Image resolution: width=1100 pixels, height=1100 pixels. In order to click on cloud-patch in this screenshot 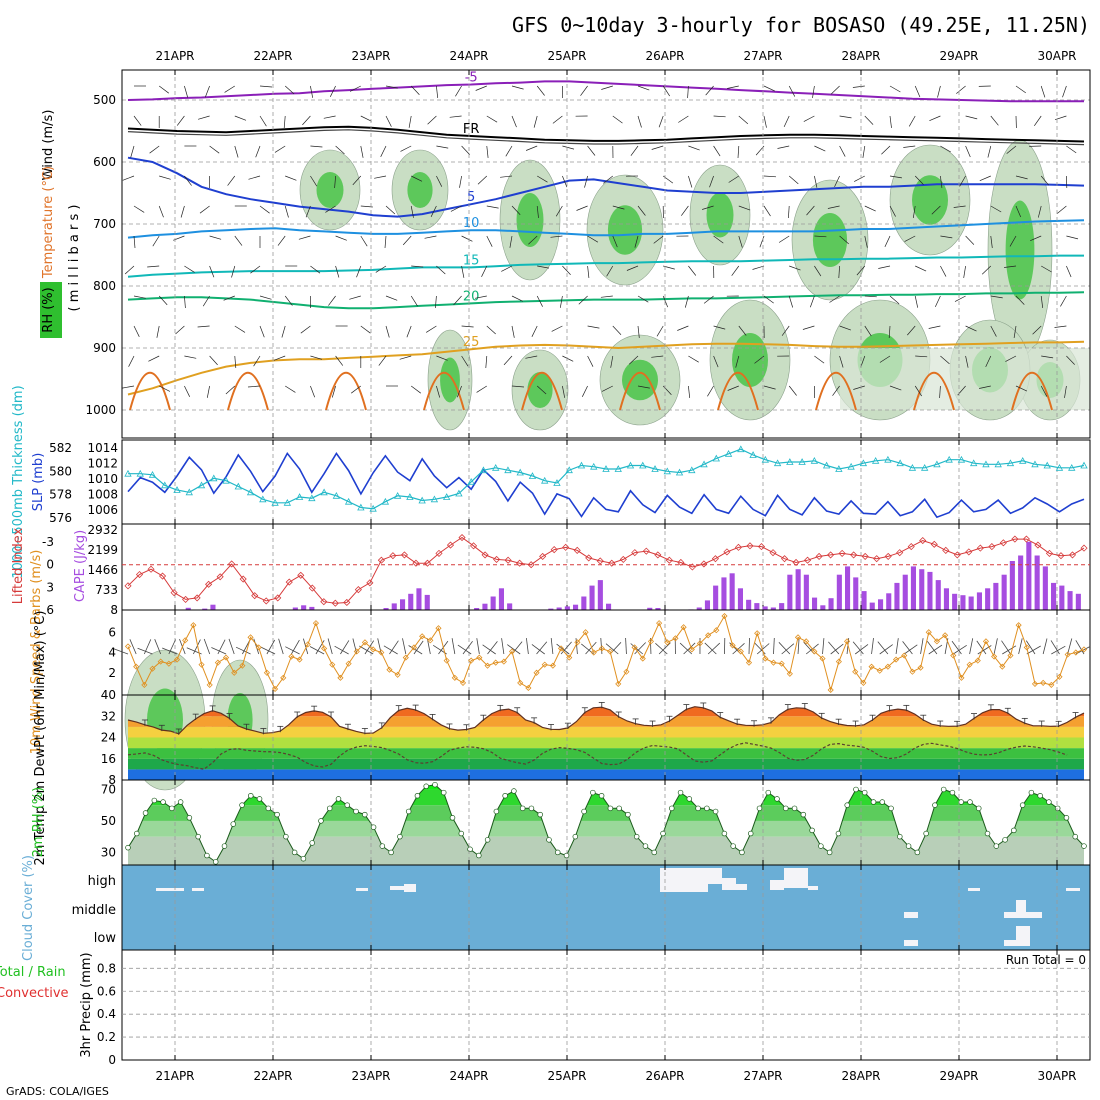, I will do `click(715, 876)`.